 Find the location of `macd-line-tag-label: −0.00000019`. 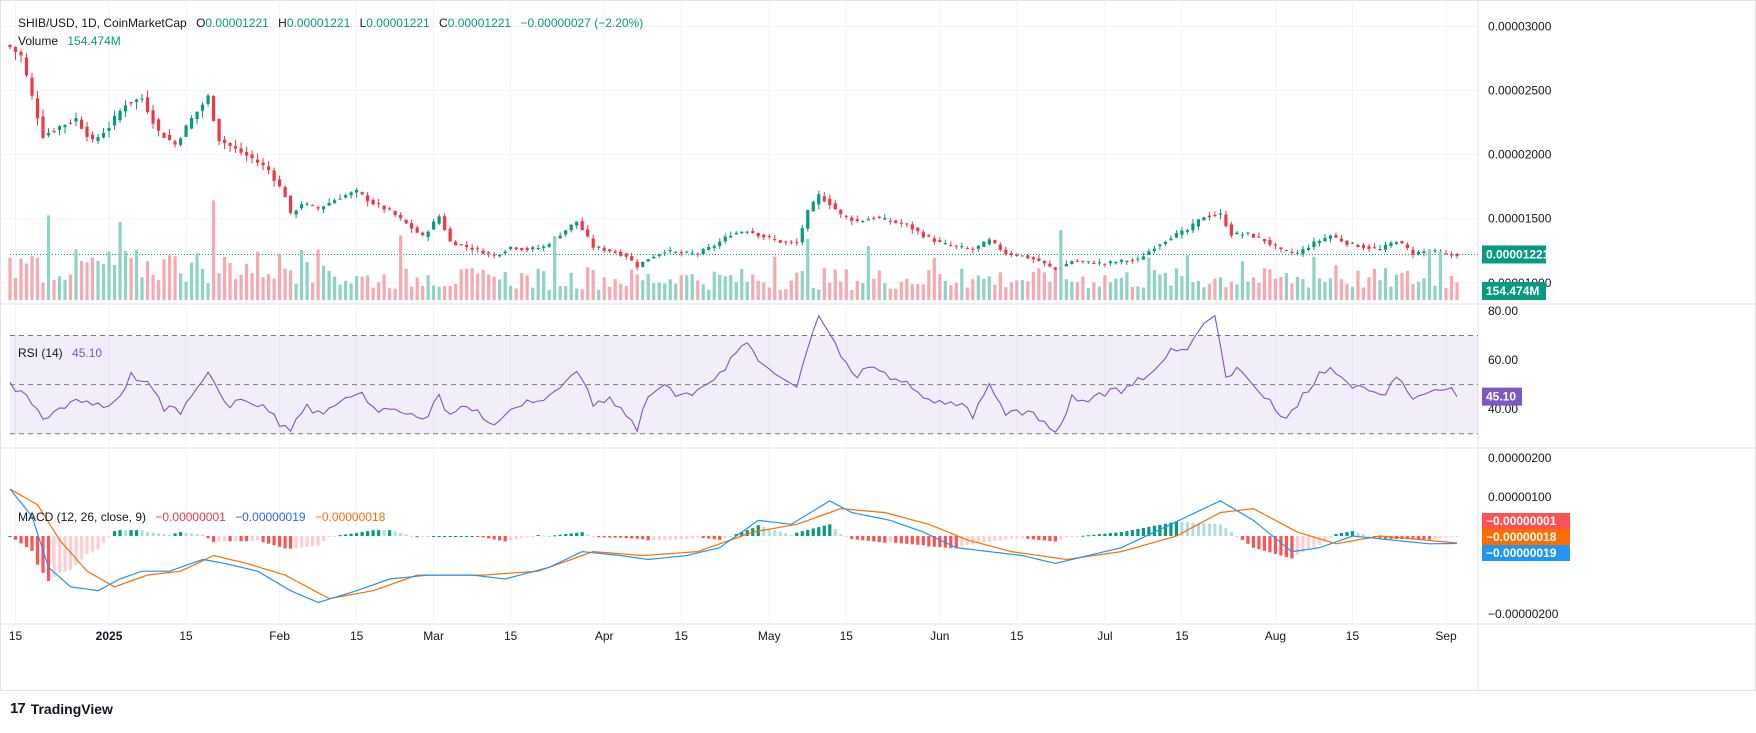

macd-line-tag-label: −0.00000019 is located at coordinates (1521, 553).